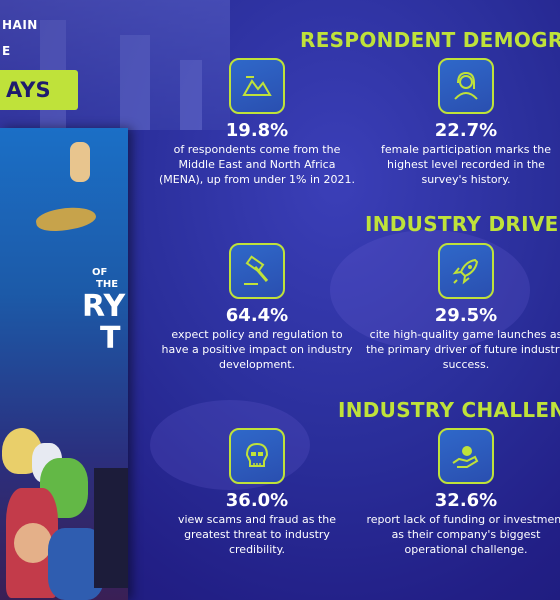 The image size is (560, 600). I want to click on cover-spaceship, so click(66, 219).